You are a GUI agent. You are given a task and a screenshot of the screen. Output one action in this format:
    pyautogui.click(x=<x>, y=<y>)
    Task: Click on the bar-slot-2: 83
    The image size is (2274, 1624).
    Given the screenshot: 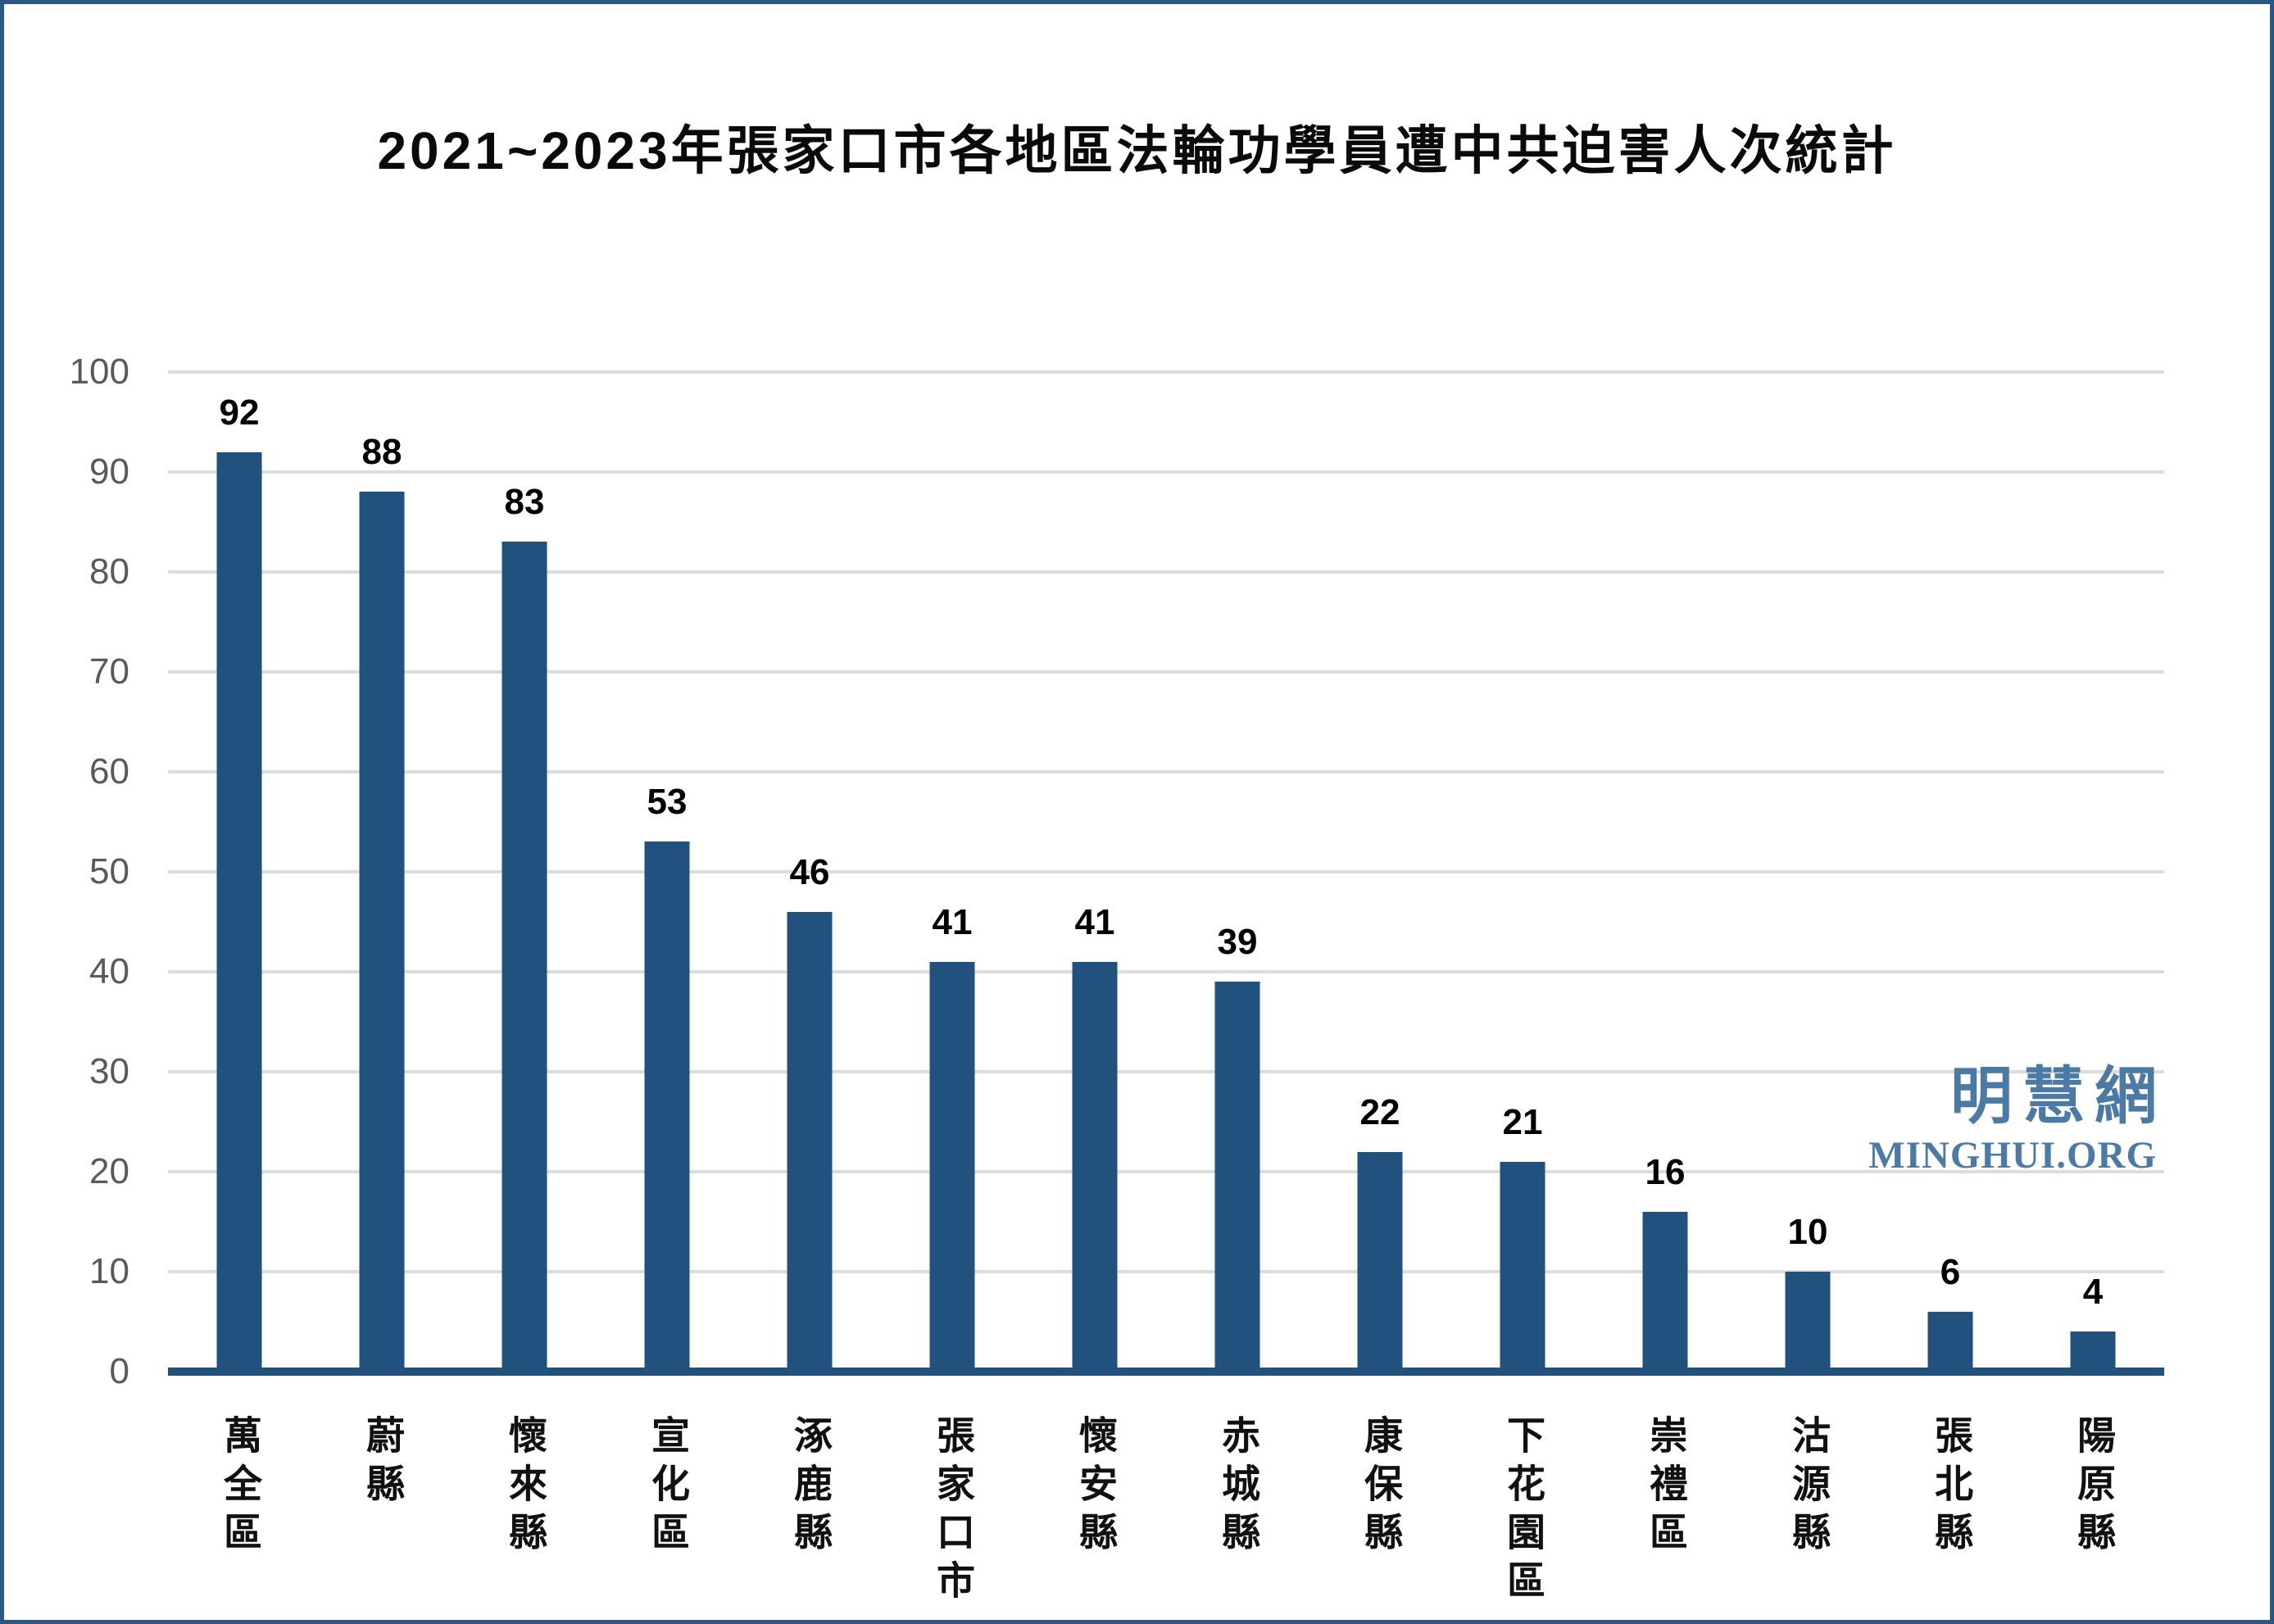 What is the action you would take?
    pyautogui.click(x=524, y=872)
    